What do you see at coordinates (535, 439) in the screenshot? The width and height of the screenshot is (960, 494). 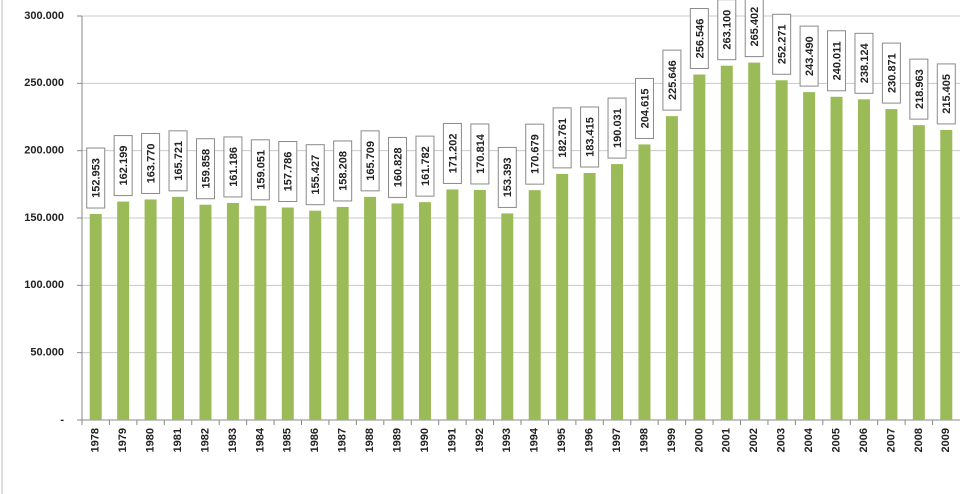 I see `x-tick-label: 1994` at bounding box center [535, 439].